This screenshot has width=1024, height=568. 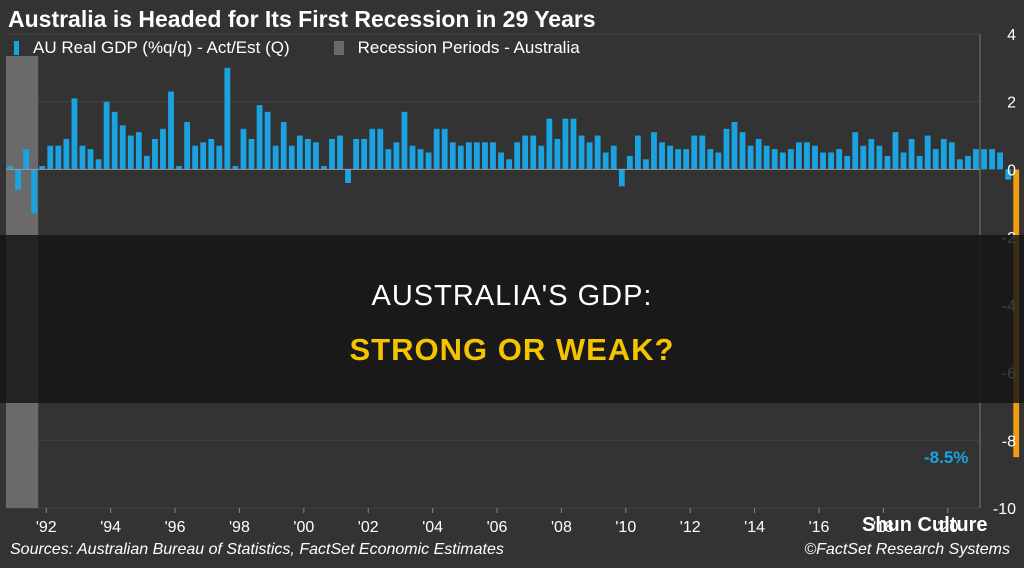 I want to click on x-tick-label: '02, so click(x=368, y=527).